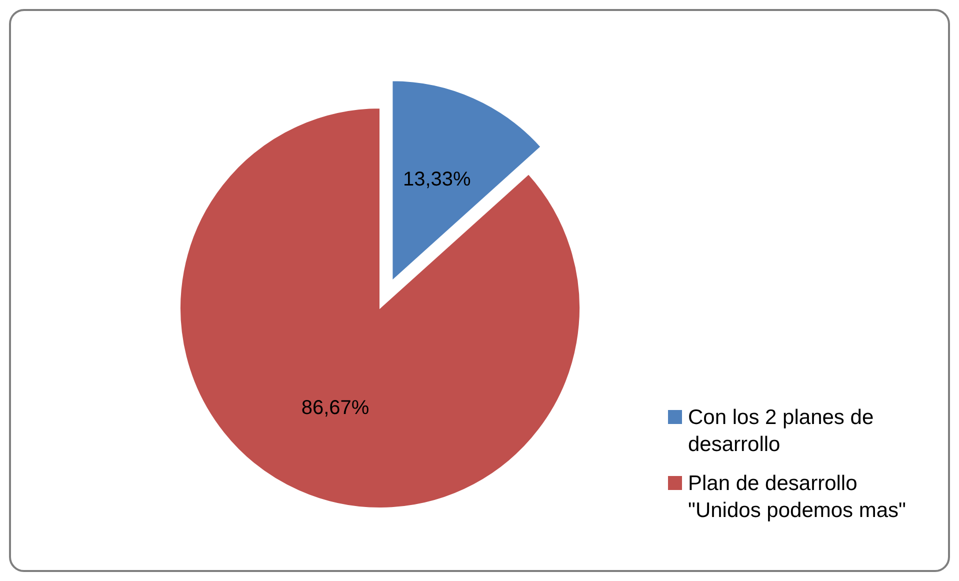 The image size is (959, 581). Describe the element at coordinates (437, 179) in the screenshot. I see `data-label: 13,33%` at that location.